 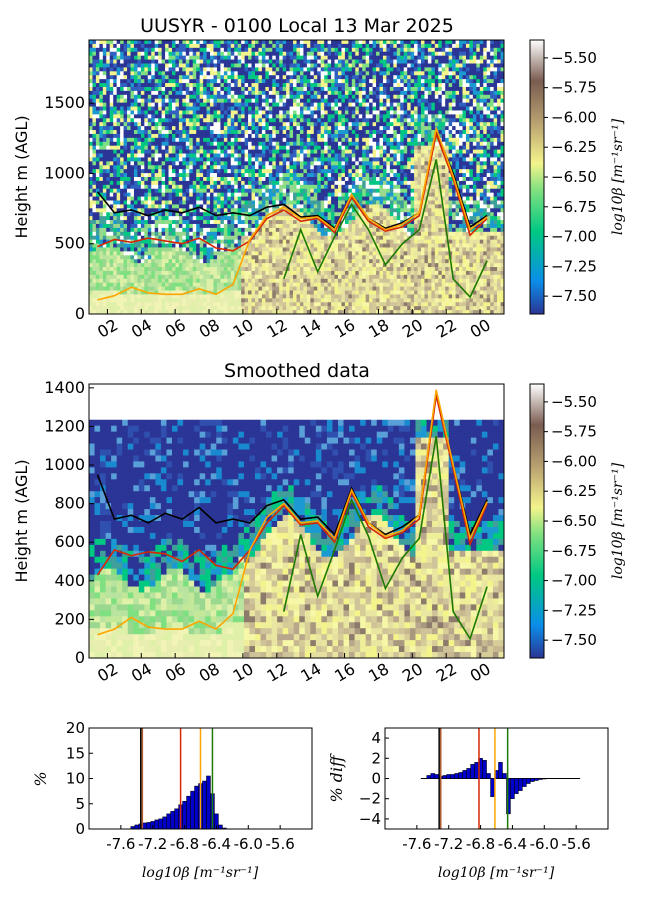 What do you see at coordinates (574, 640) in the screenshot?
I see `colorbar-tick-label: −7.50` at bounding box center [574, 640].